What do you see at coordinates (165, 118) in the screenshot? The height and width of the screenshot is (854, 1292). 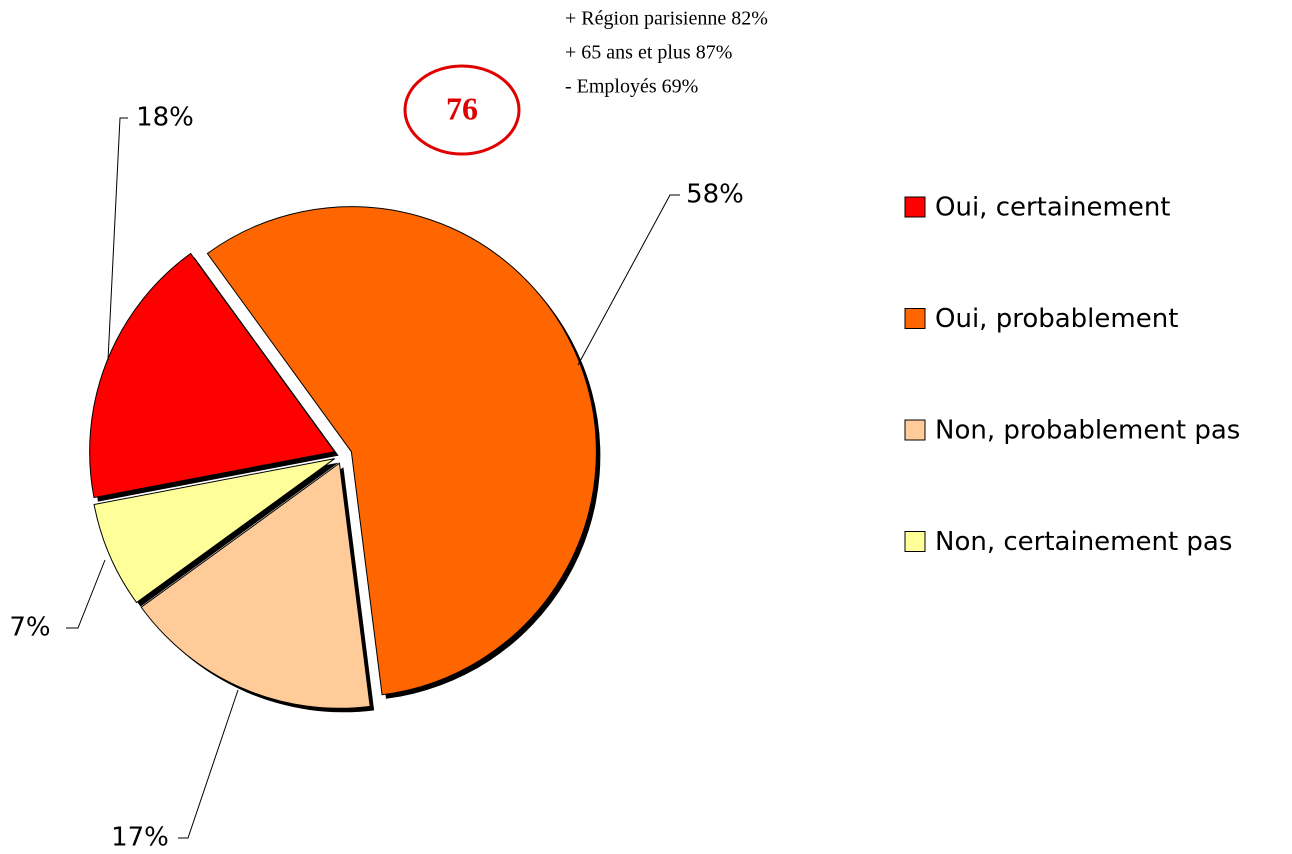 I see `data-label: 18%` at bounding box center [165, 118].